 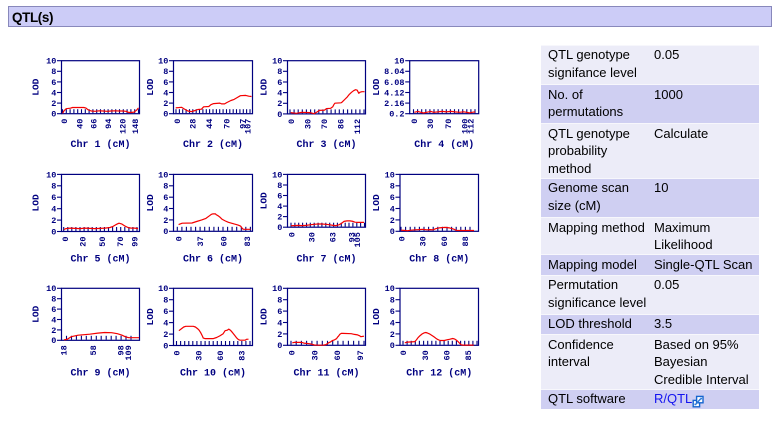 What do you see at coordinates (444, 145) in the screenshot?
I see `svg-text: Chr 4 (cM)` at bounding box center [444, 145].